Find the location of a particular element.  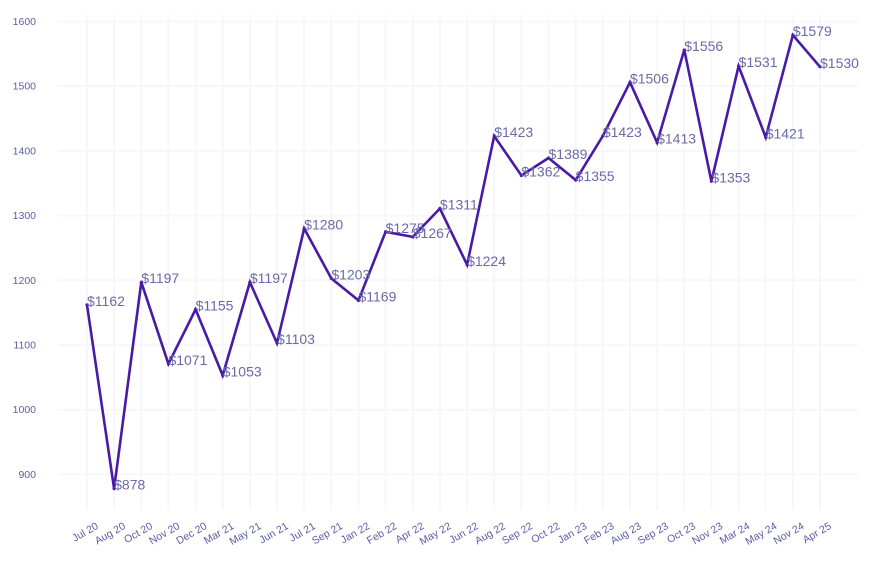

data-label: $1579 is located at coordinates (812, 31).